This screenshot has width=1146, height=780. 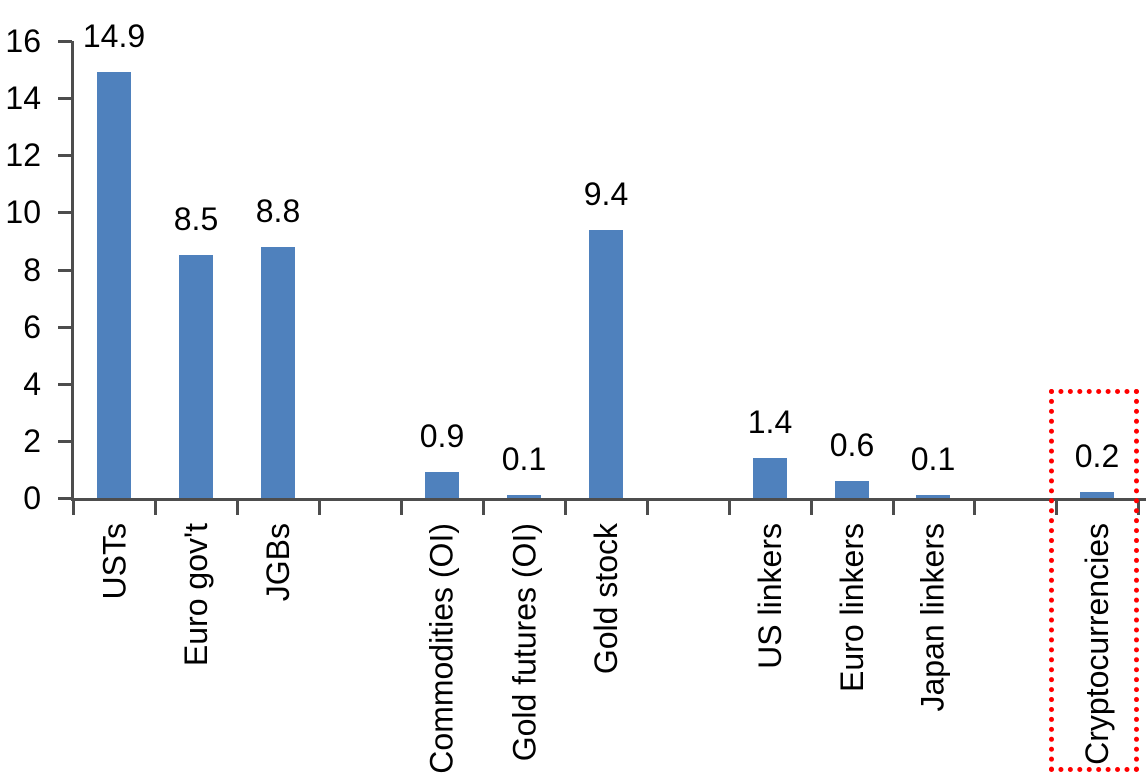 I want to click on y-tick-label-10: 10, so click(x=23, y=212).